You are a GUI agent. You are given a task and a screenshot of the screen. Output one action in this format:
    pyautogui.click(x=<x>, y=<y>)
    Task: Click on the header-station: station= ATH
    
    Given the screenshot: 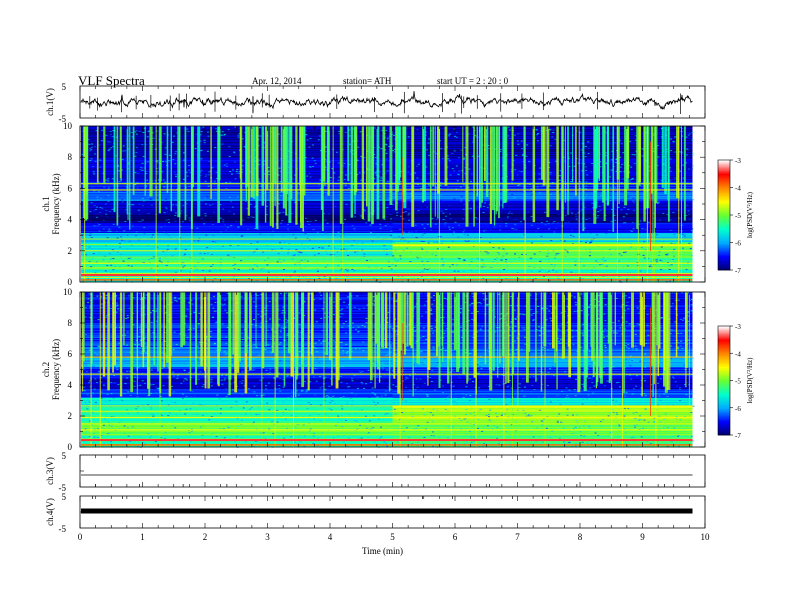 What is the action you would take?
    pyautogui.click(x=367, y=81)
    